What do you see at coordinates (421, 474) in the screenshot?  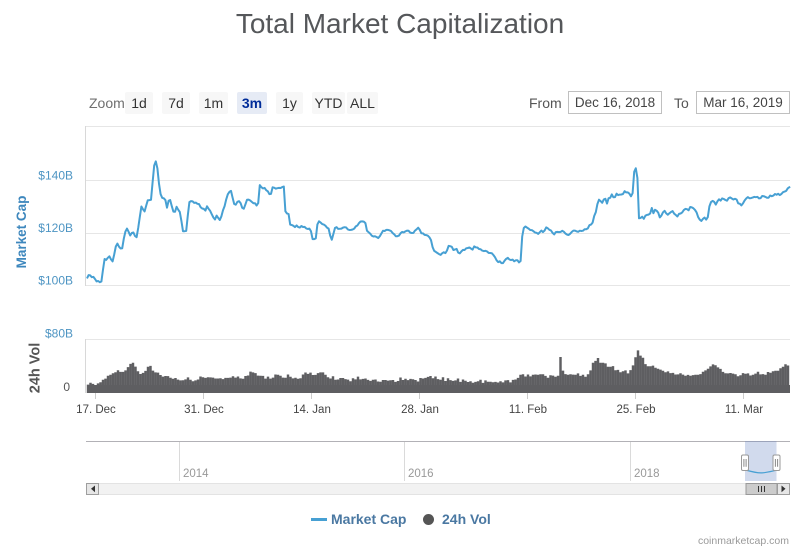 I see `svg-text: 2016` at bounding box center [421, 474].